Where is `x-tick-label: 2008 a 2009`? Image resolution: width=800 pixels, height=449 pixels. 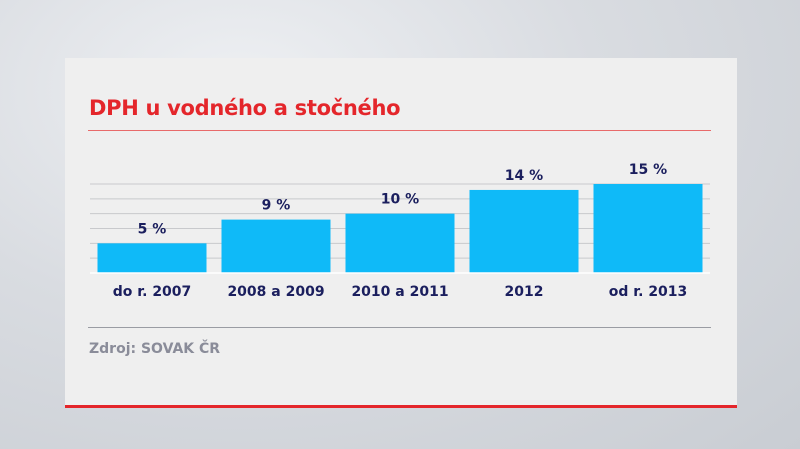
x-tick-label: 2008 a 2009 is located at coordinates (275, 292).